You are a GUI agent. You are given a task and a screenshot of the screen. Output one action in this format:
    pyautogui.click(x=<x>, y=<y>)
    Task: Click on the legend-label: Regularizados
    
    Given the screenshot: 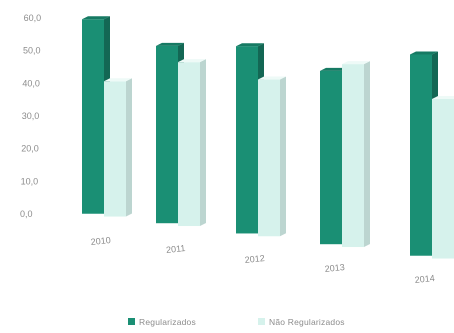 What is the action you would take?
    pyautogui.click(x=167, y=322)
    